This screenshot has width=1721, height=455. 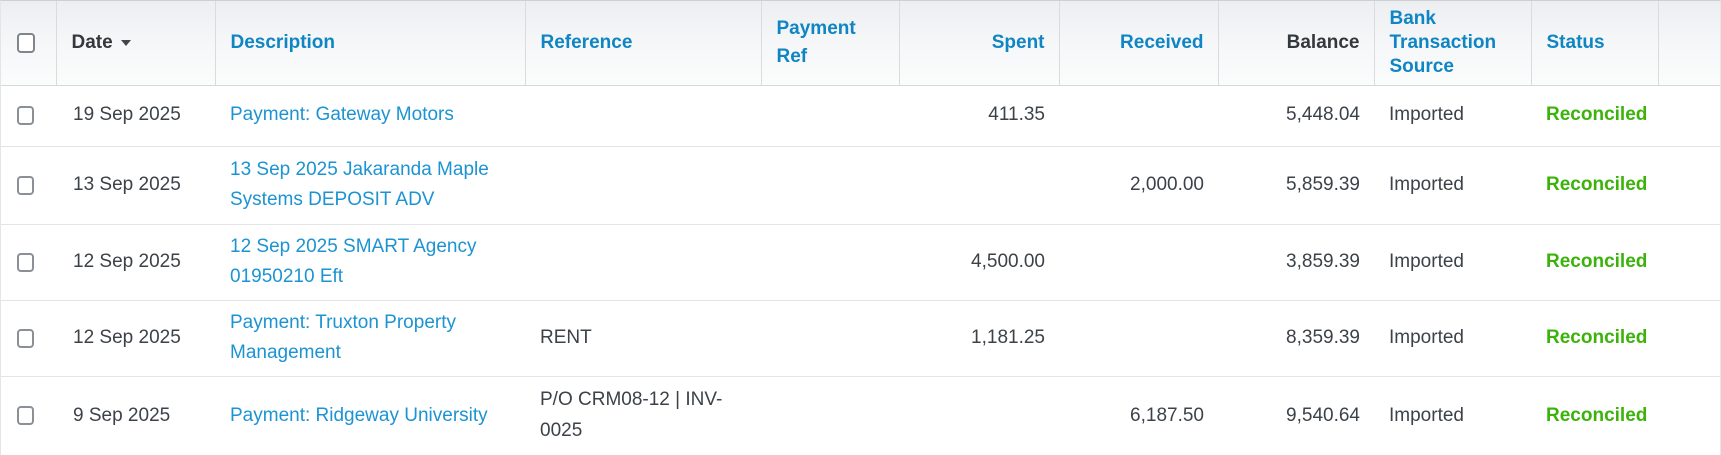 What do you see at coordinates (1296, 43) in the screenshot?
I see `column-header-balance: Balance` at bounding box center [1296, 43].